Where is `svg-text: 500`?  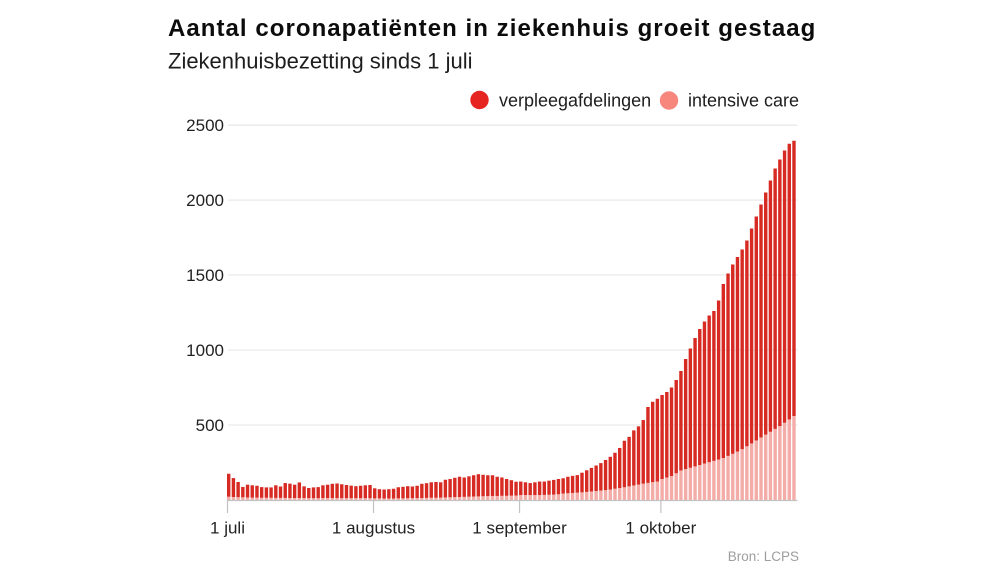
svg-text: 500 is located at coordinates (210, 425).